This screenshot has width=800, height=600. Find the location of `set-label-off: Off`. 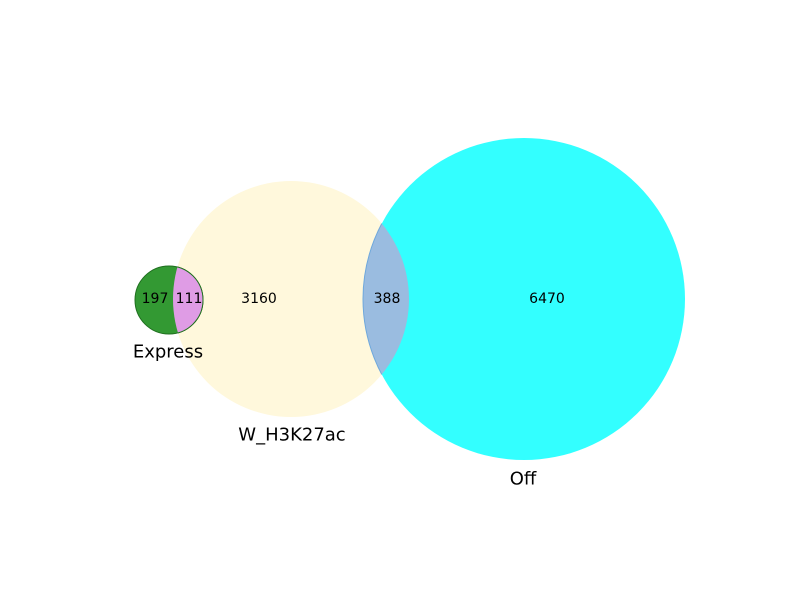

set-label-off: Off is located at coordinates (523, 479).